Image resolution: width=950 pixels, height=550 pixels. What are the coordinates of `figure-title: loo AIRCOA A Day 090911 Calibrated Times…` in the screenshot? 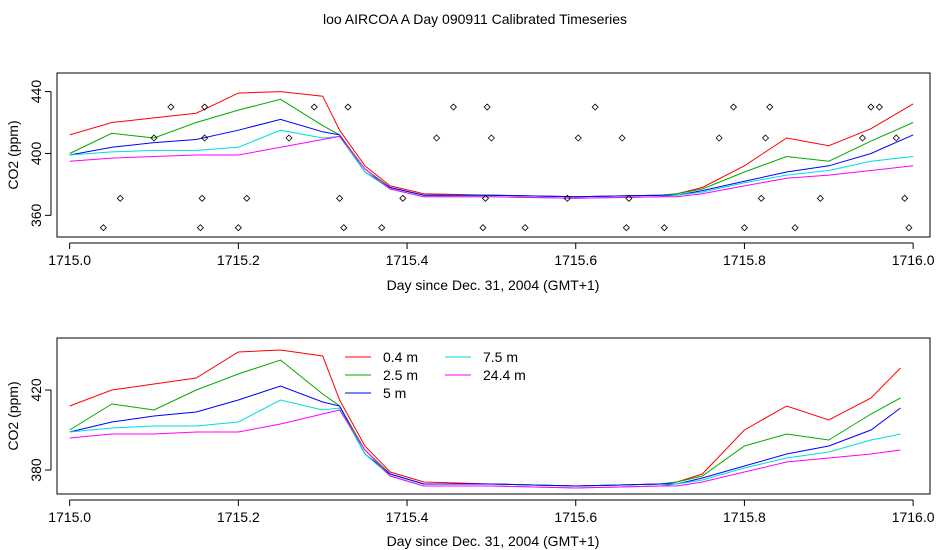 It's located at (475, 19).